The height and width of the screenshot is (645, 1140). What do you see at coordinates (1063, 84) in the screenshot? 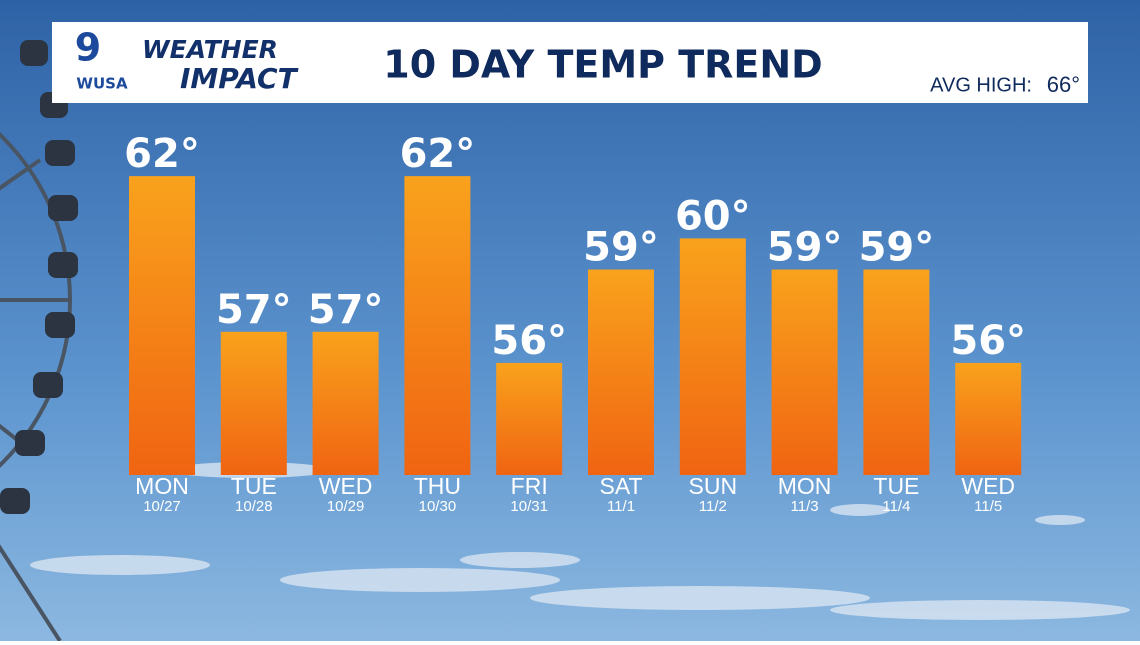
I see `avg-high-value: 66°` at bounding box center [1063, 84].